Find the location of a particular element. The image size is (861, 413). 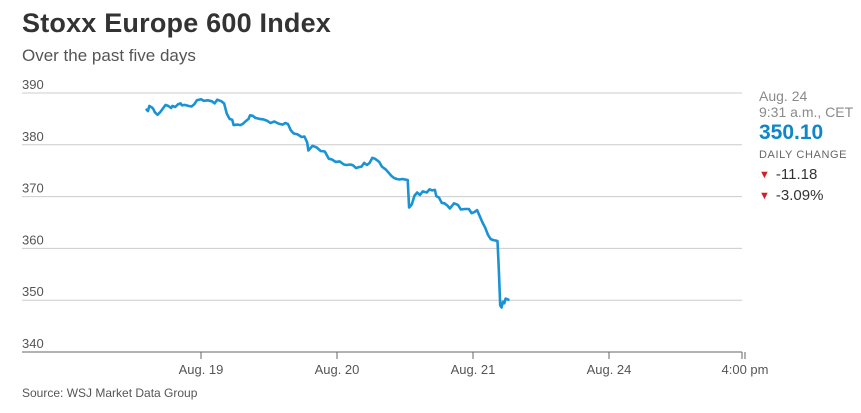

x-tick-label: Aug. 21 is located at coordinates (473, 369).